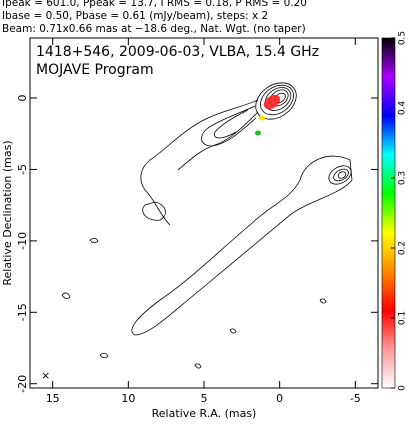 Image resolution: width=409 pixels, height=424 pixels. I want to click on colorbar-tick-label: 0, so click(403, 388).